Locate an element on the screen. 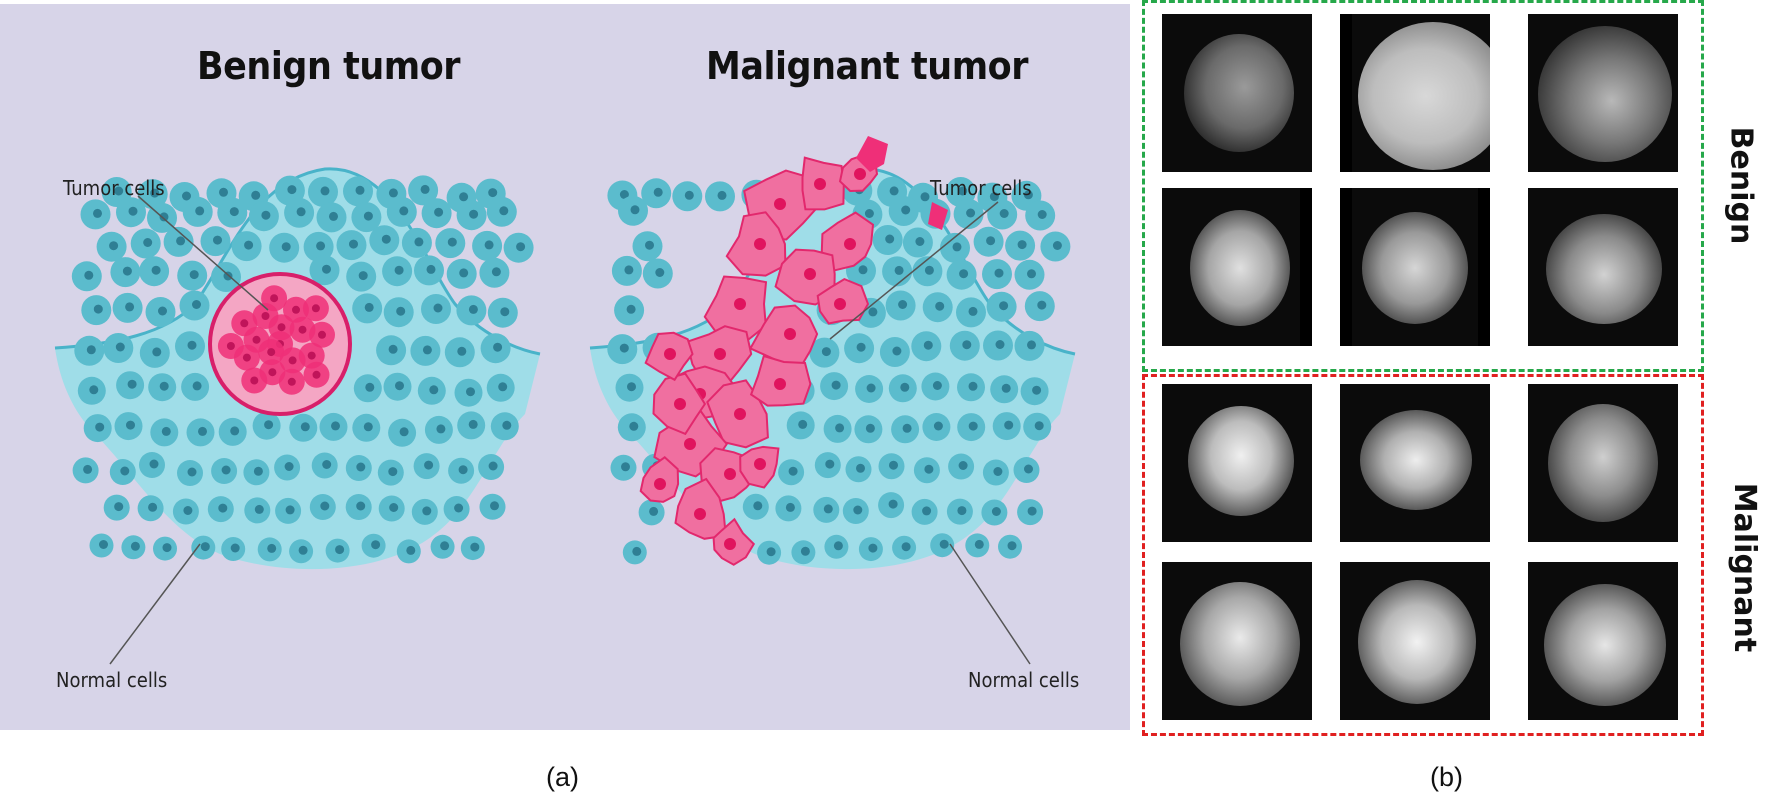  malignant-tumor-cells-label: Tumor cells is located at coordinates (981, 188).